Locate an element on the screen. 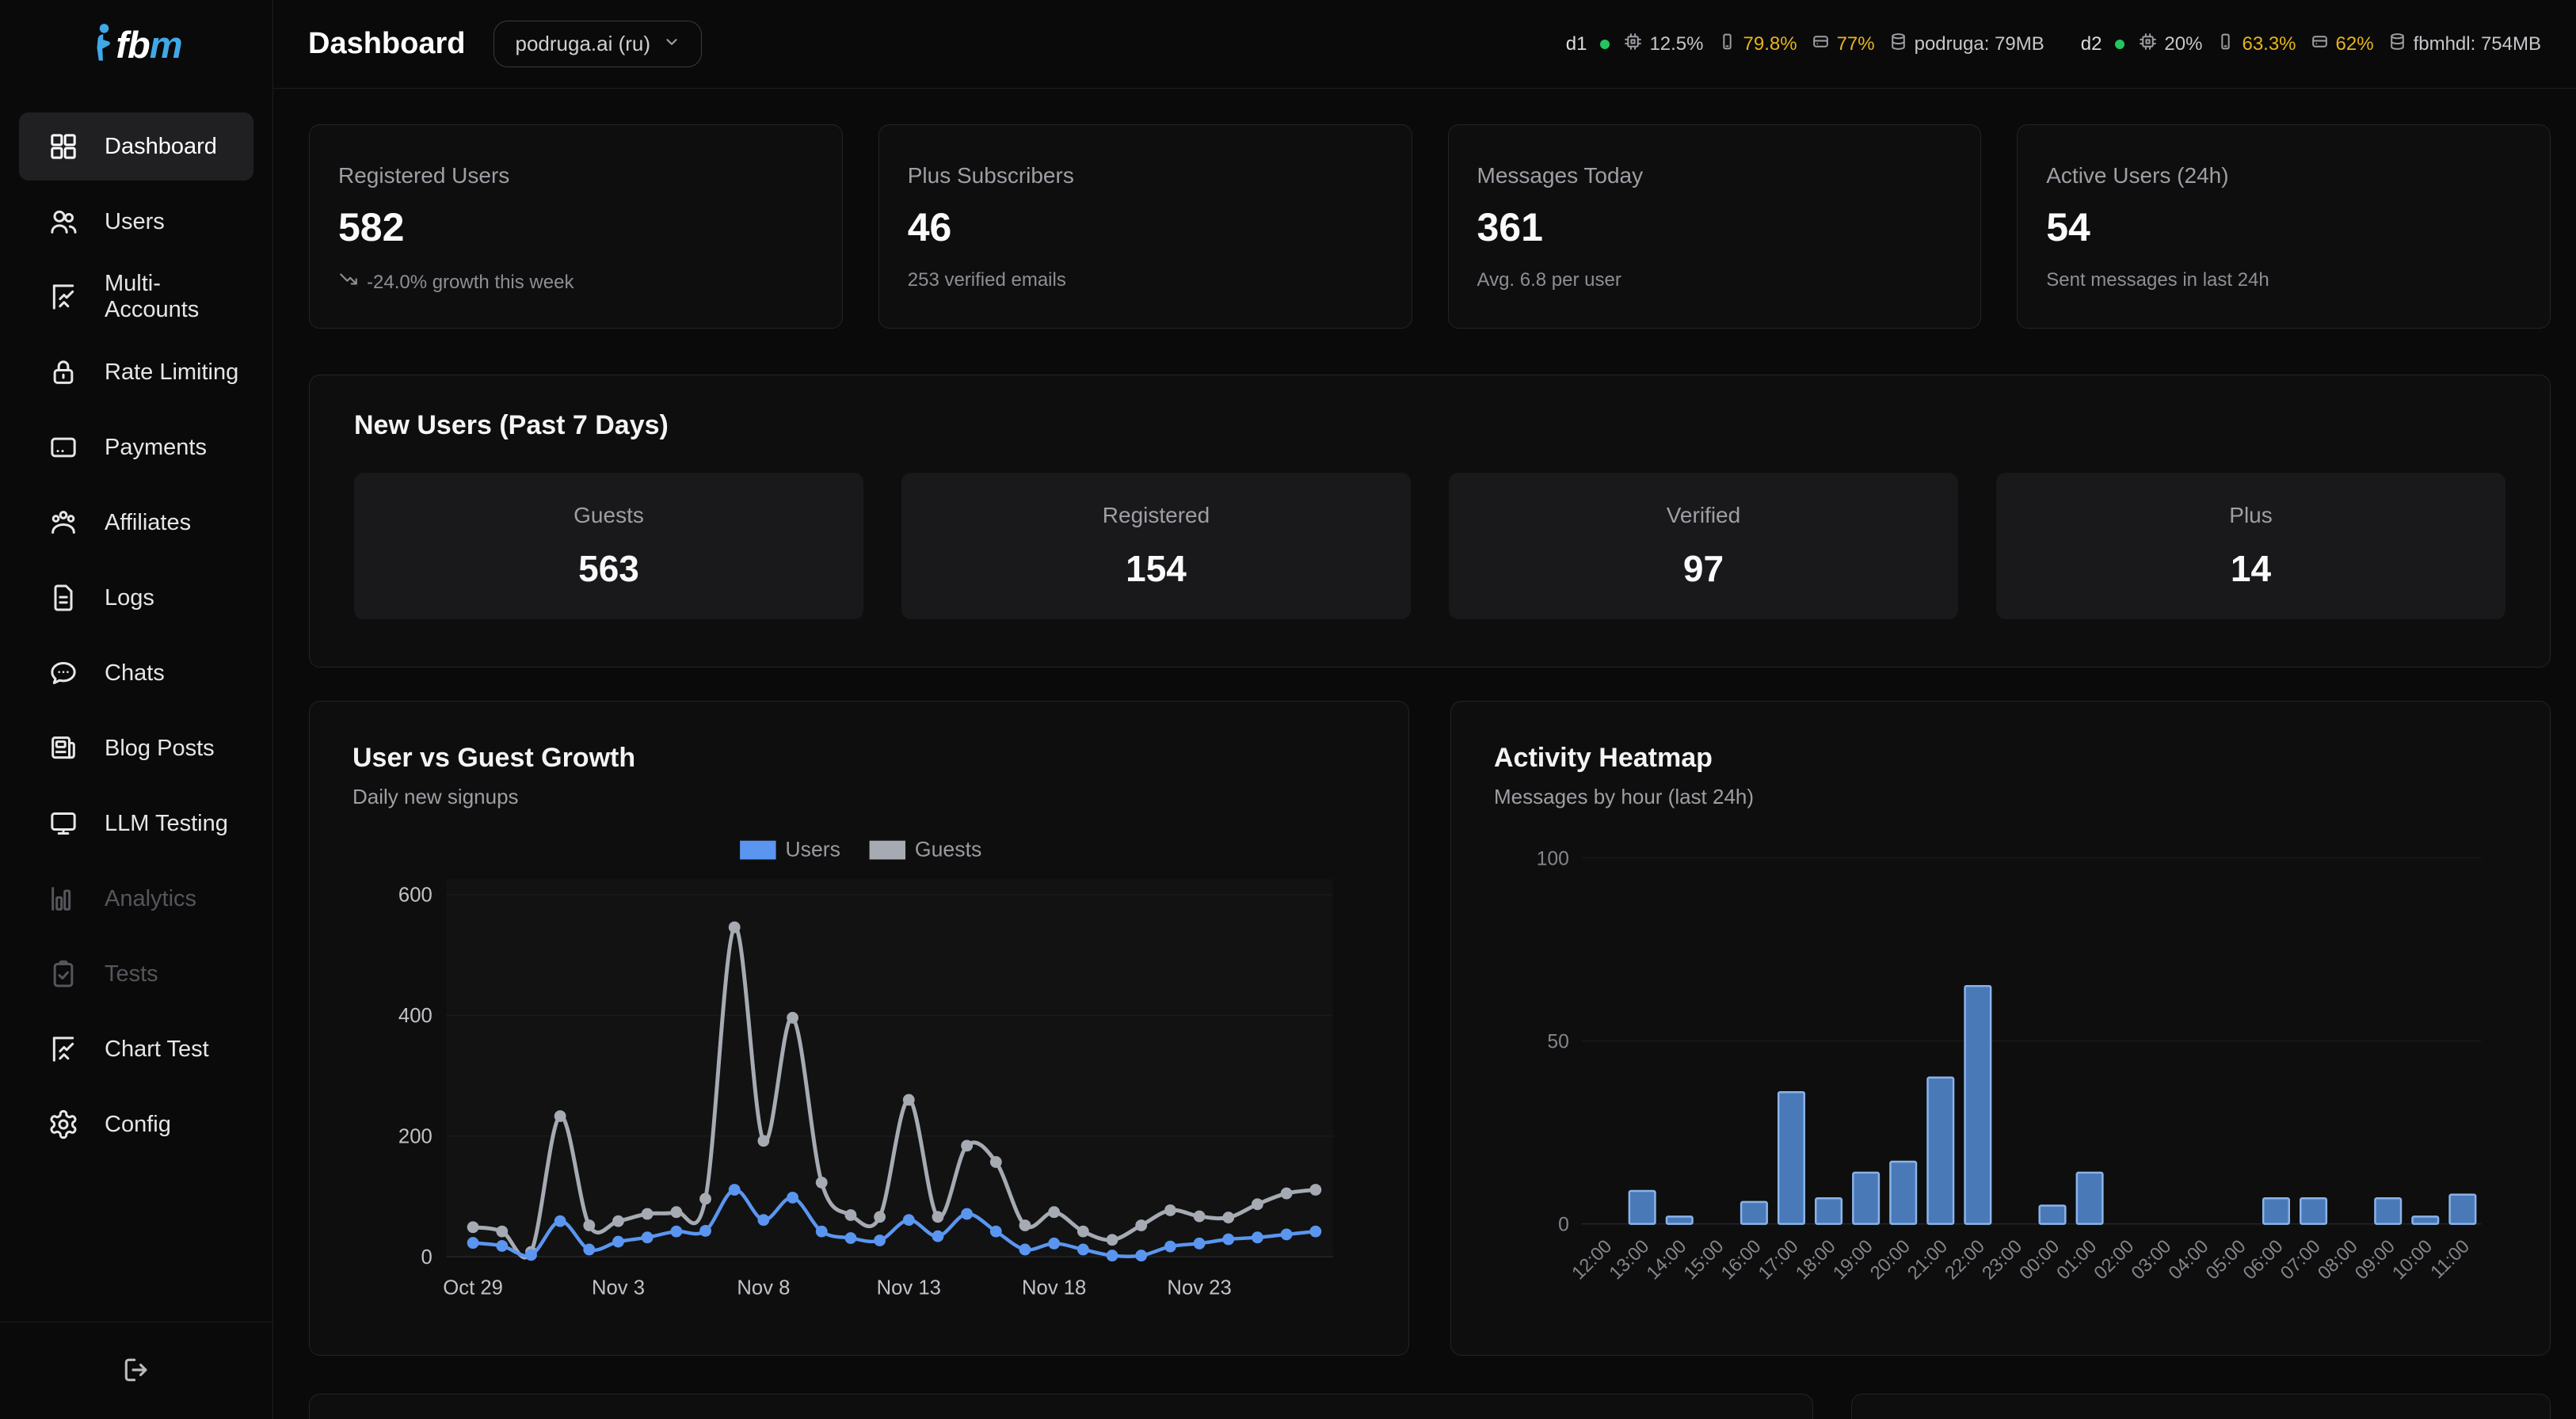  svg-text: 00:00 is located at coordinates (2040, 1260).